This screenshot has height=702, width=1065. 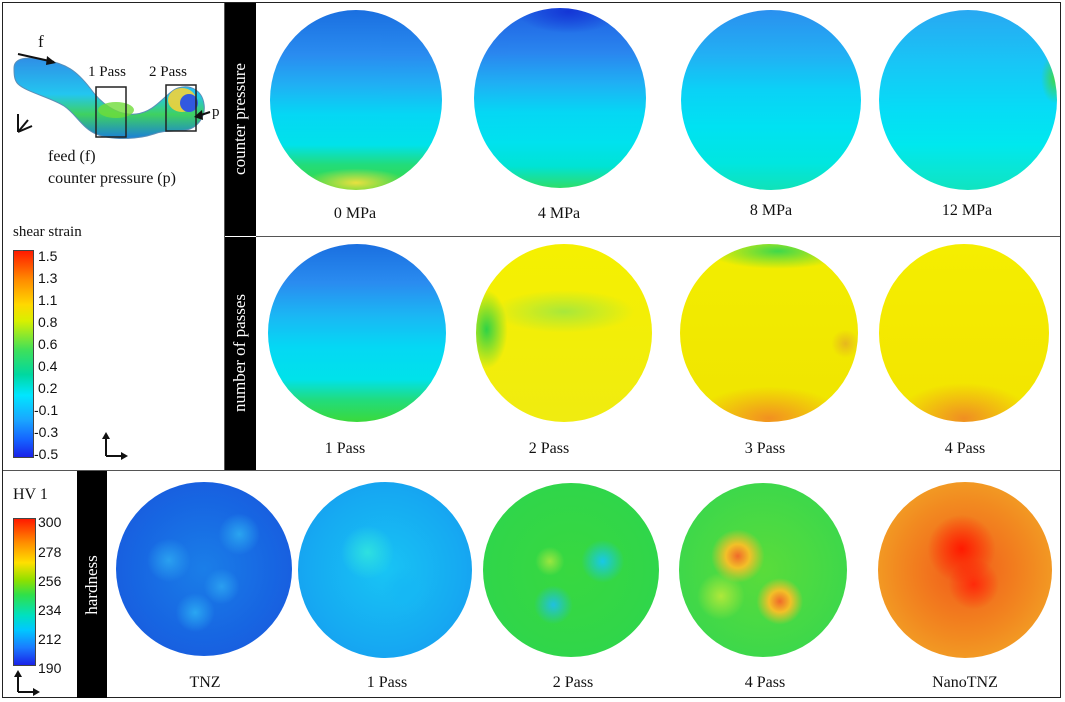 What do you see at coordinates (181, 108) in the screenshot?
I see `pass2-box` at bounding box center [181, 108].